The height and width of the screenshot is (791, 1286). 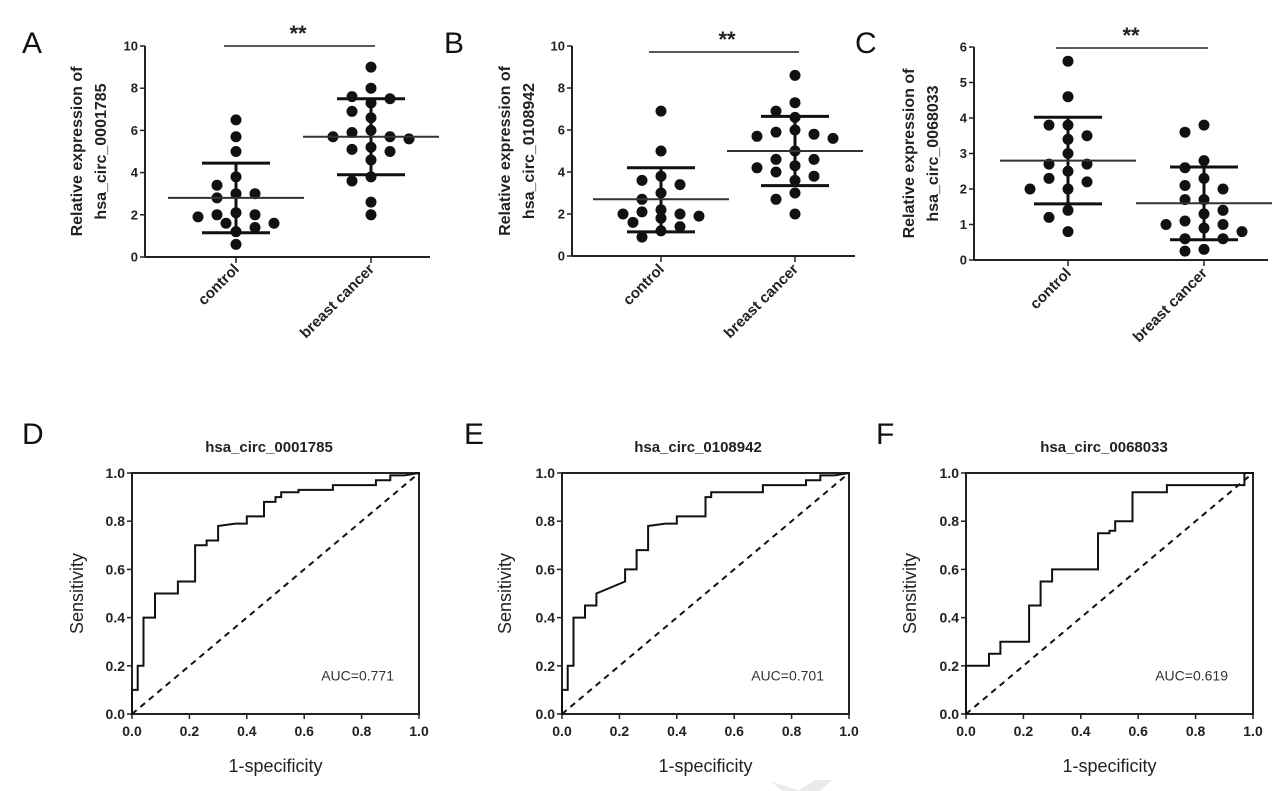 What do you see at coordinates (885, 434) in the screenshot?
I see `panel-letter-f: F` at bounding box center [885, 434].